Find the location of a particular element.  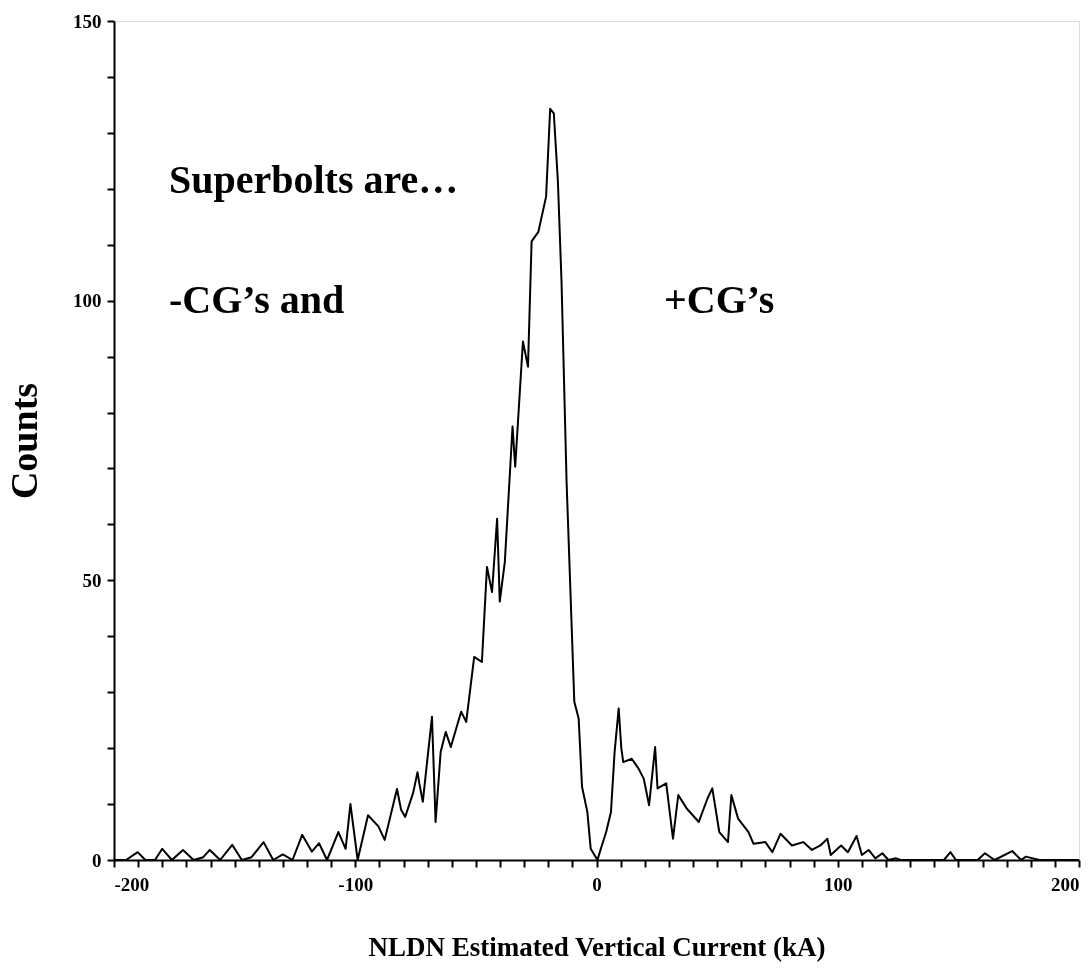

x-tick-label: -100 is located at coordinates (356, 884).